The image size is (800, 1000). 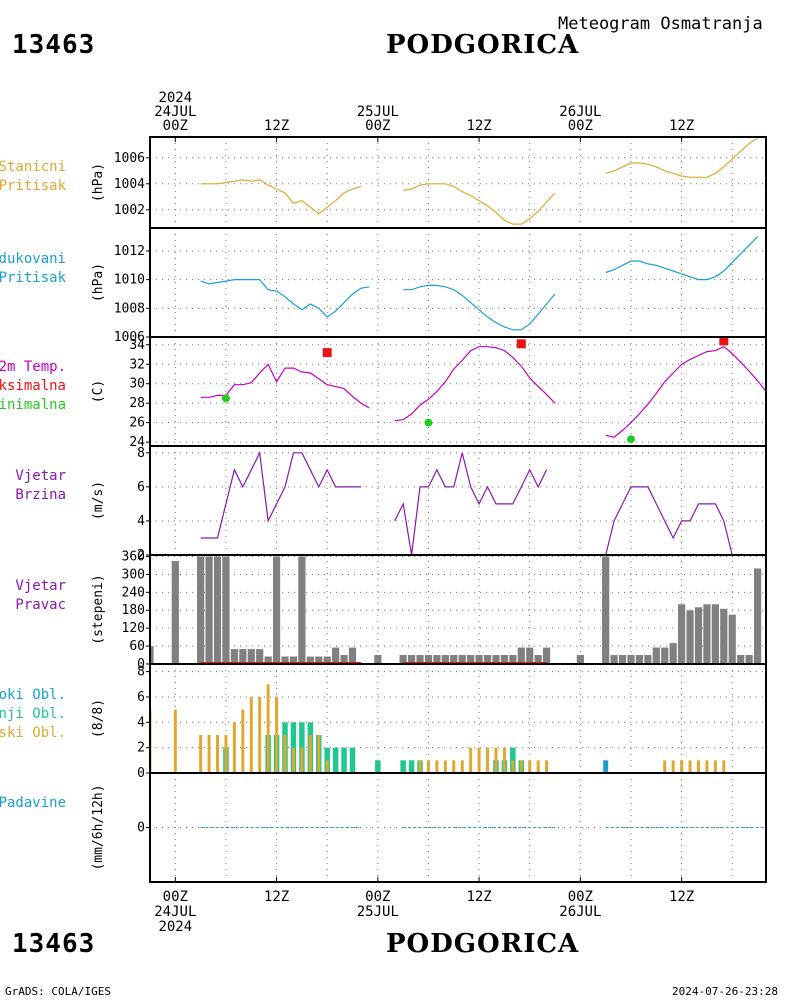 I want to click on reduced-panel-label: Redukovani, so click(x=33, y=259).